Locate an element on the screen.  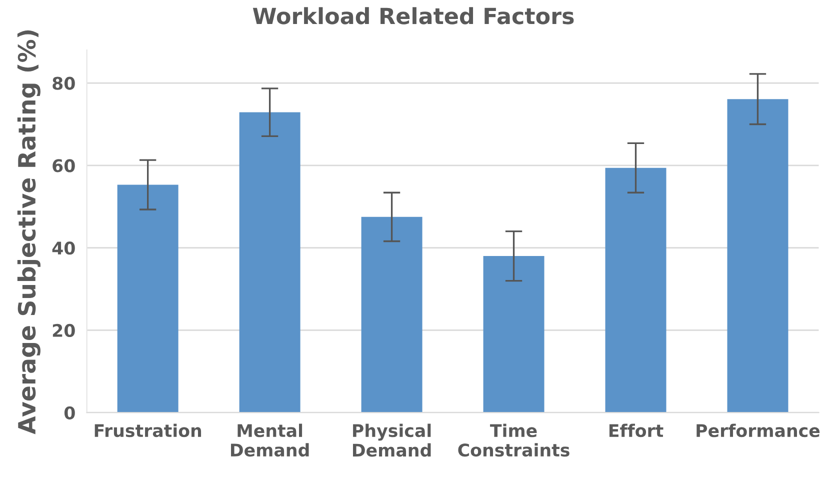
x-tick-label: Effort is located at coordinates (636, 431).